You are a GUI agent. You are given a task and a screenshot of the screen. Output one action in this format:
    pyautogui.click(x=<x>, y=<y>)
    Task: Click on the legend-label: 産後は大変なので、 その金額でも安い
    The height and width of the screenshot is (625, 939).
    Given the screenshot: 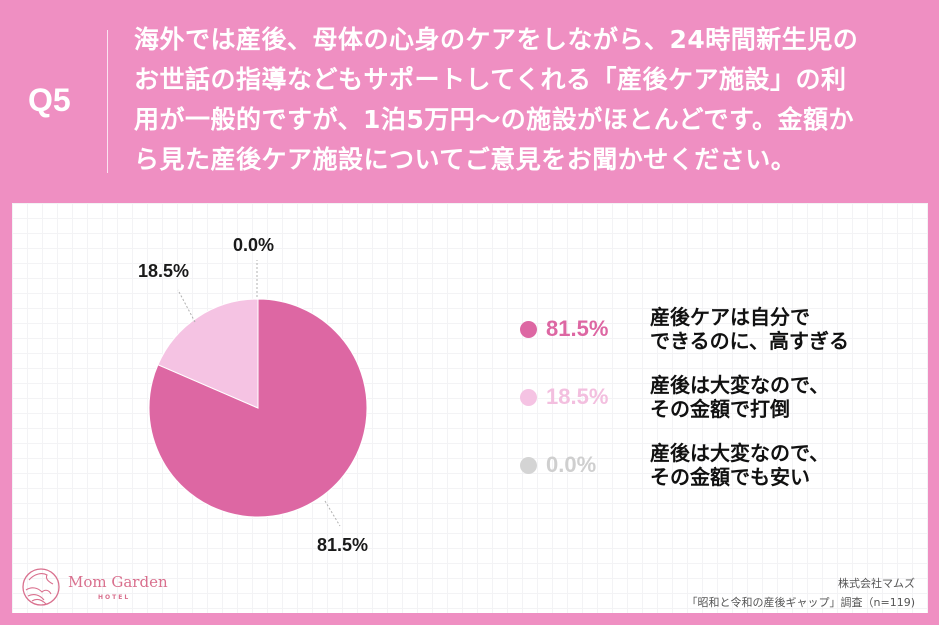 What is the action you would take?
    pyautogui.click(x=739, y=465)
    